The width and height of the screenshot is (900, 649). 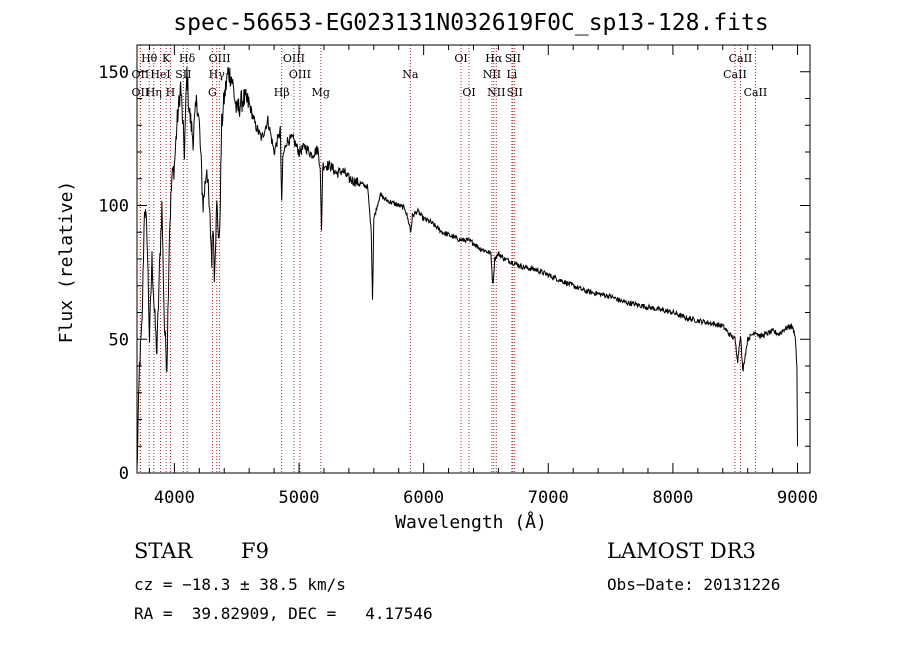 I want to click on x-axis-label: Wavelength (Å), so click(x=471, y=522).